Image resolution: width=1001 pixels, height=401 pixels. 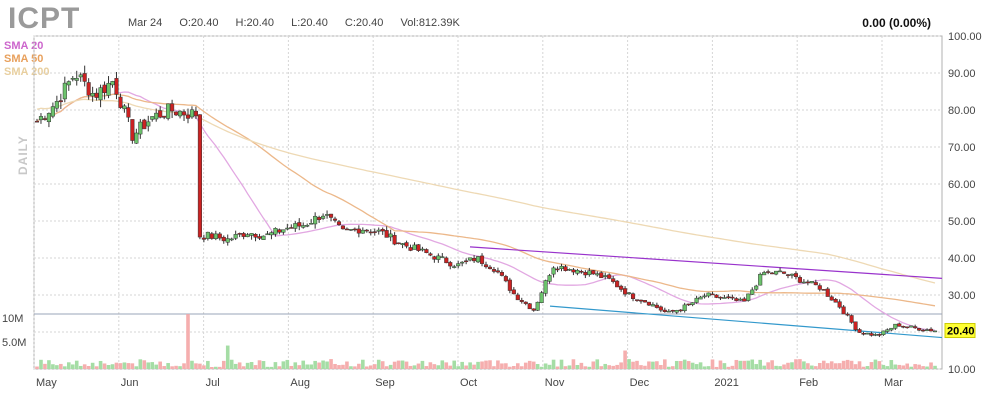 I want to click on y-tick-label: 50.00, so click(x=962, y=222).